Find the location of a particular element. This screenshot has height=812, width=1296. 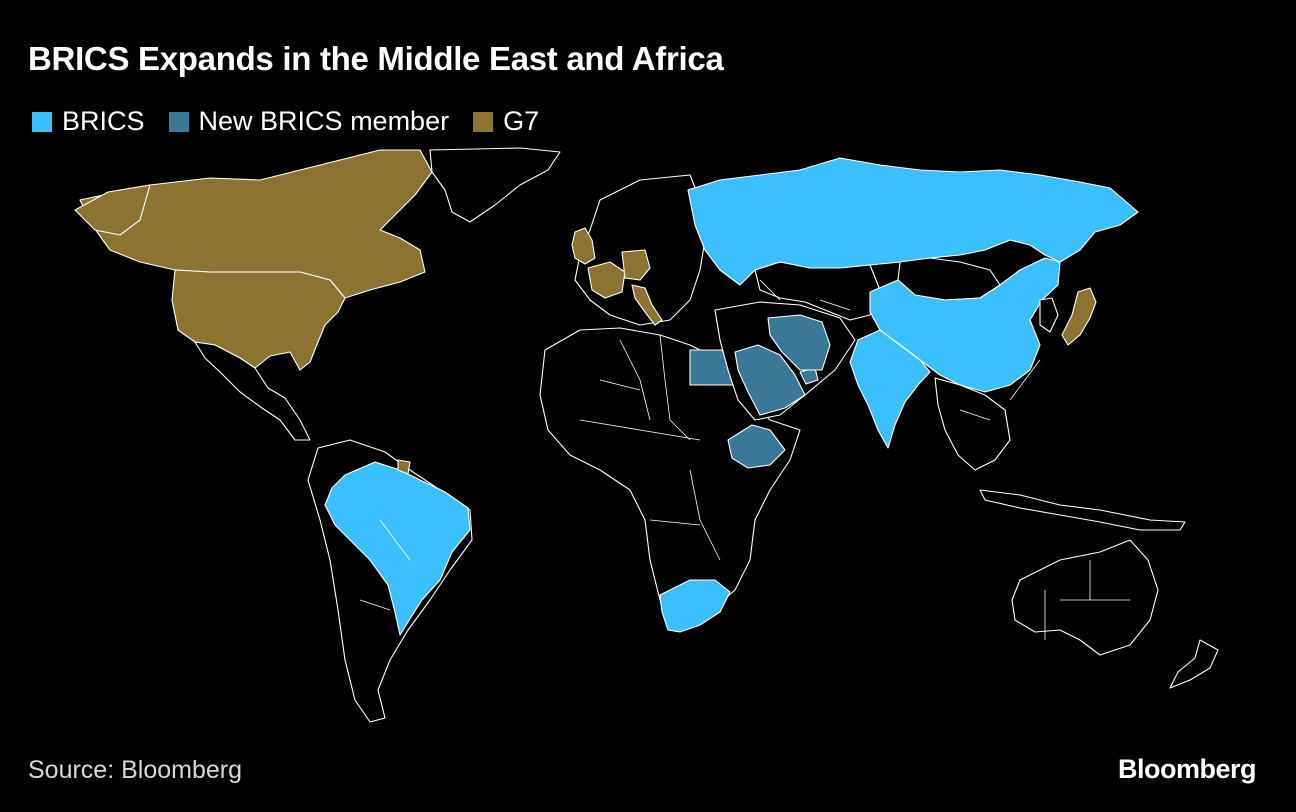

country-brazil is located at coordinates (397, 548).